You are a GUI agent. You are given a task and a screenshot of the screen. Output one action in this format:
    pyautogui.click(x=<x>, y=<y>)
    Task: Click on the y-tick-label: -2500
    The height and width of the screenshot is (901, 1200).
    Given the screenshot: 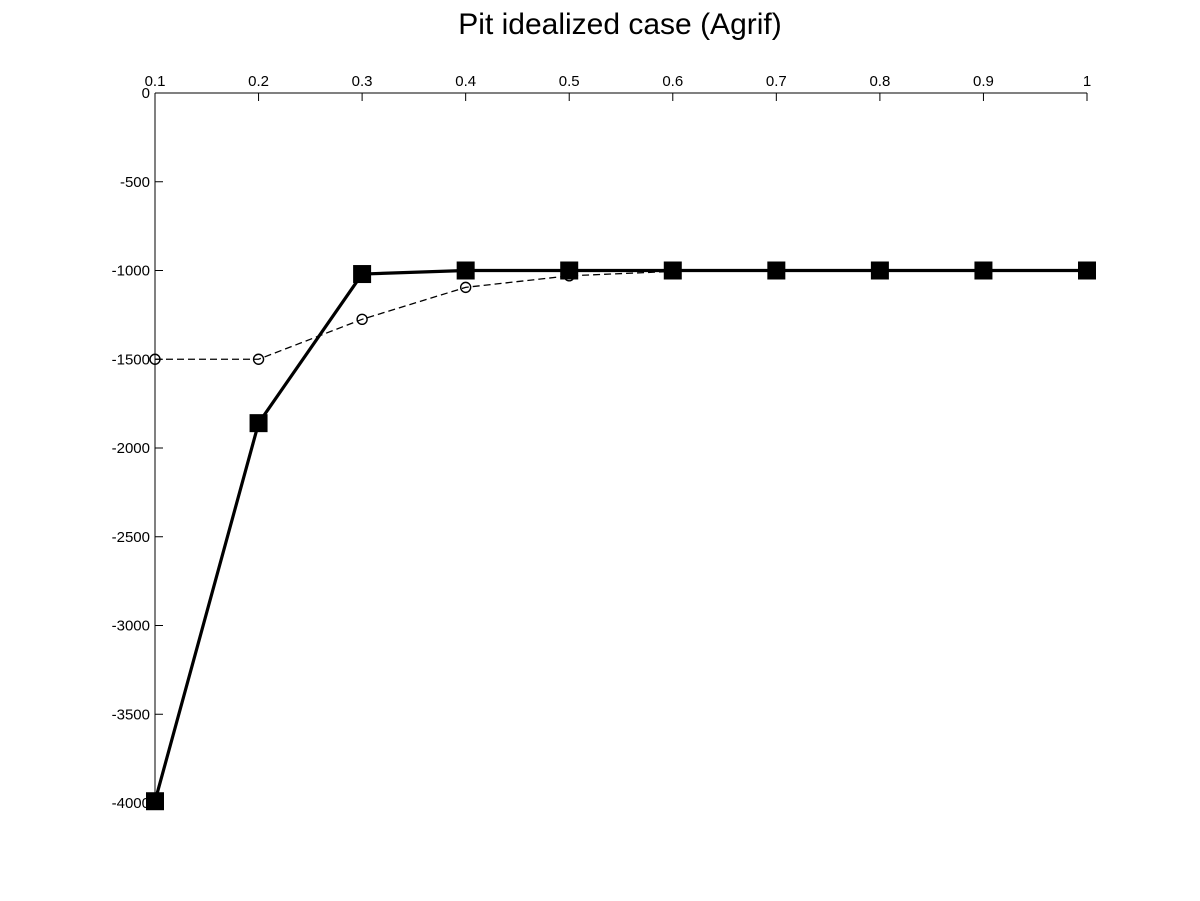 What is the action you would take?
    pyautogui.click(x=131, y=537)
    